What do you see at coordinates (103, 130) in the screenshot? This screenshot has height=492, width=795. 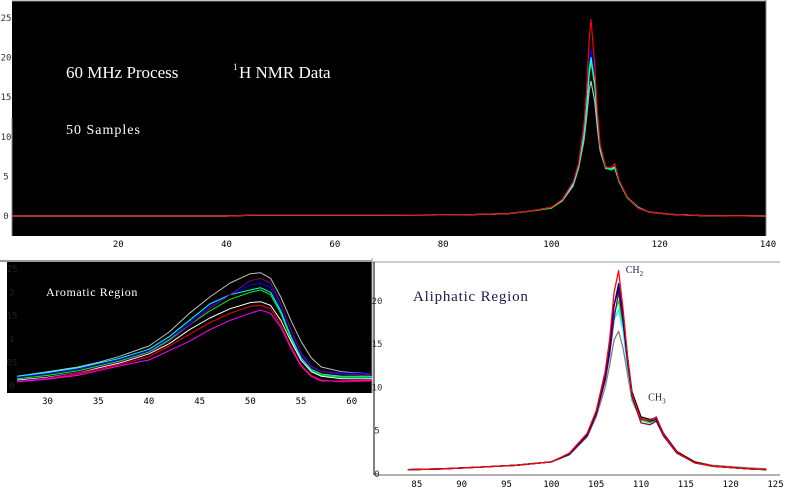 I see `chart-subtitle: 50 Samples` at bounding box center [103, 130].